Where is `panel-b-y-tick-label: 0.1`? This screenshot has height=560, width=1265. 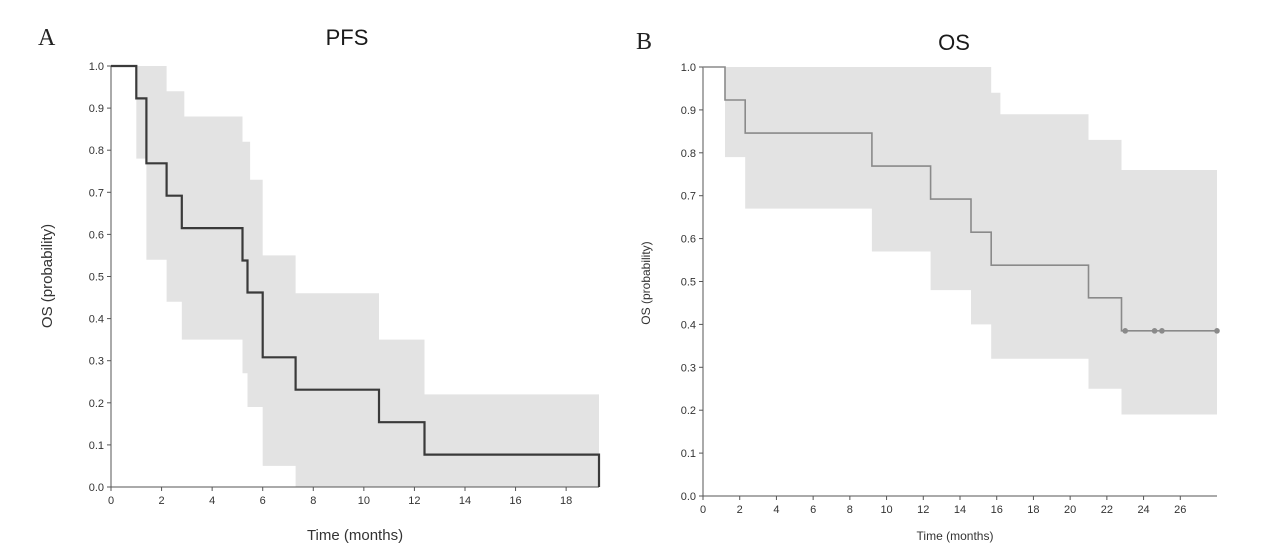
panel-b-y-tick-label: 0.1 is located at coordinates (688, 454).